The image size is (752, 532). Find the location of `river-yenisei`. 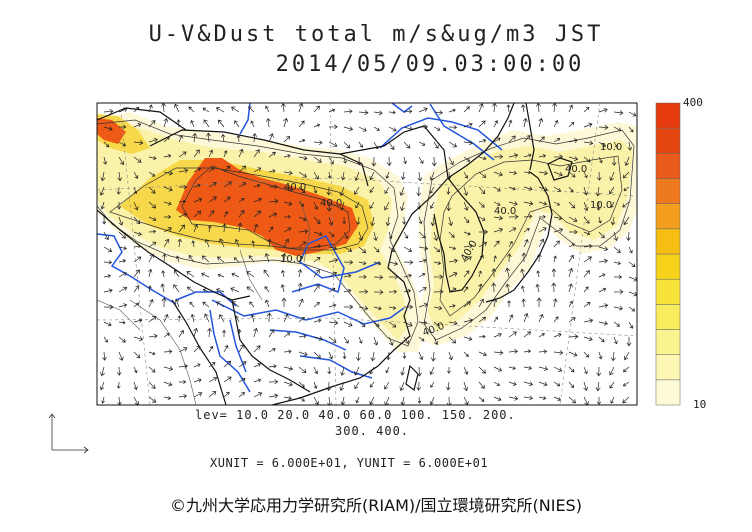

river-yenisei is located at coordinates (245, 119).